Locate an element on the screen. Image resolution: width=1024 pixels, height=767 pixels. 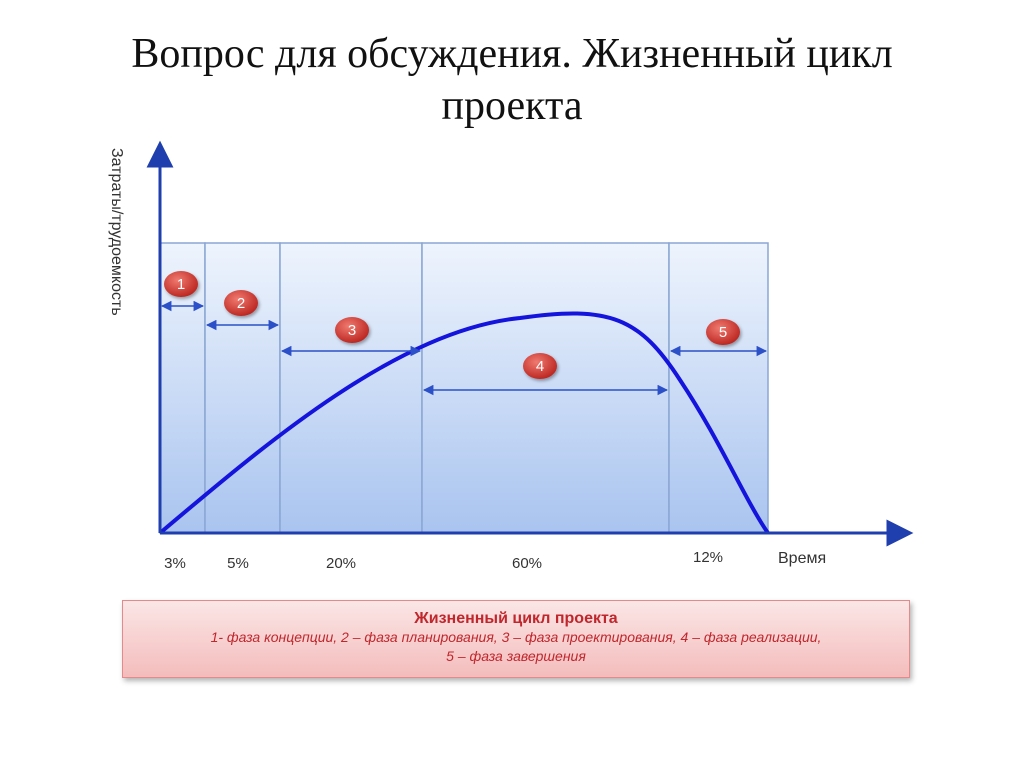
title-line-2: проекта is located at coordinates (512, 106).